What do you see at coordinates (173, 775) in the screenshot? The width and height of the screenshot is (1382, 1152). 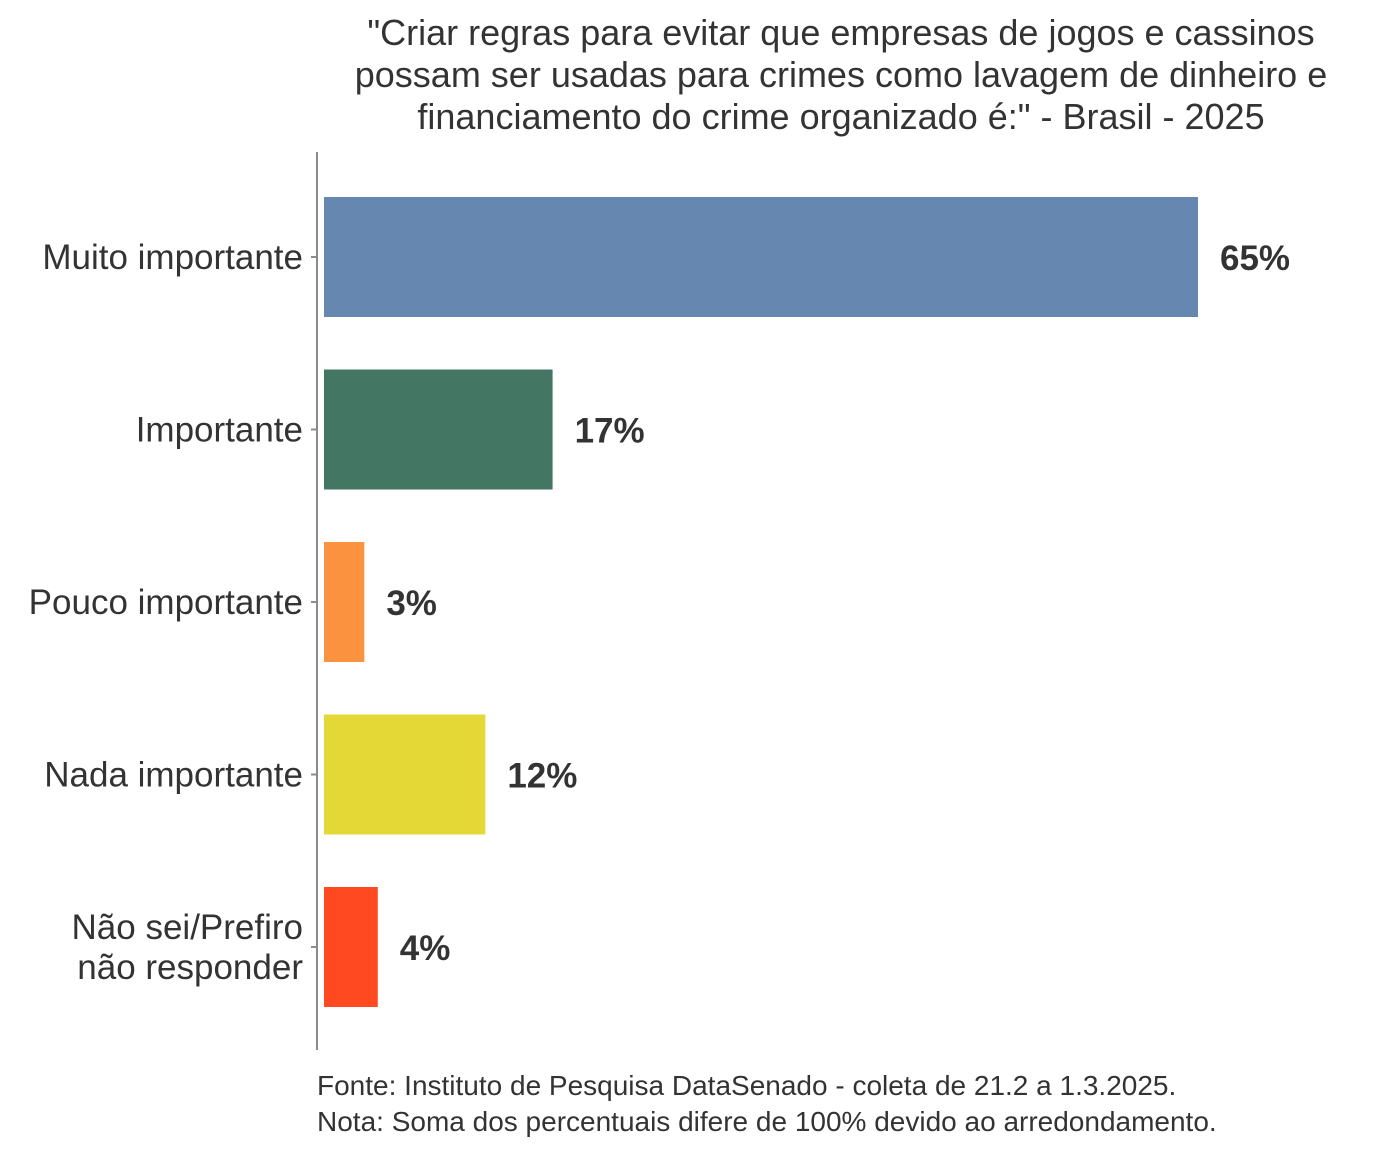 I see `category-label-3: Nada importante` at bounding box center [173, 775].